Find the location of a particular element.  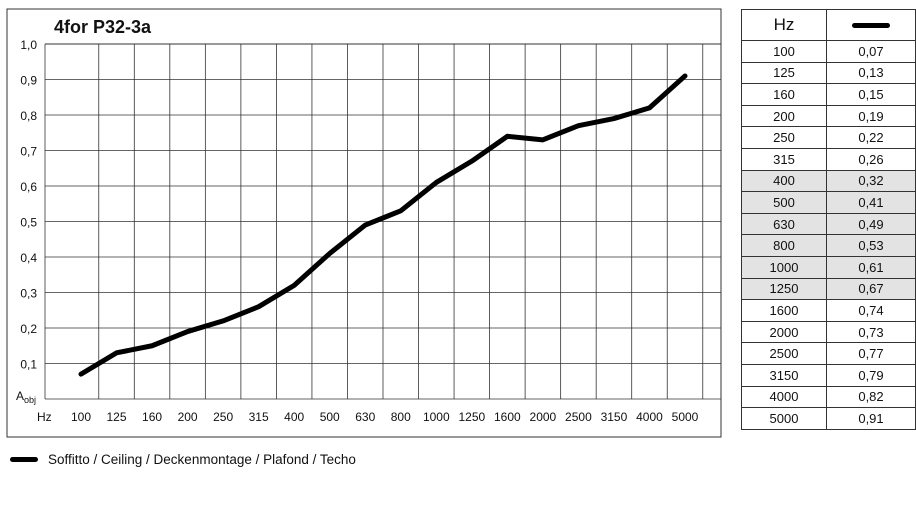

table-cell-value: 0,26 is located at coordinates (871, 159).